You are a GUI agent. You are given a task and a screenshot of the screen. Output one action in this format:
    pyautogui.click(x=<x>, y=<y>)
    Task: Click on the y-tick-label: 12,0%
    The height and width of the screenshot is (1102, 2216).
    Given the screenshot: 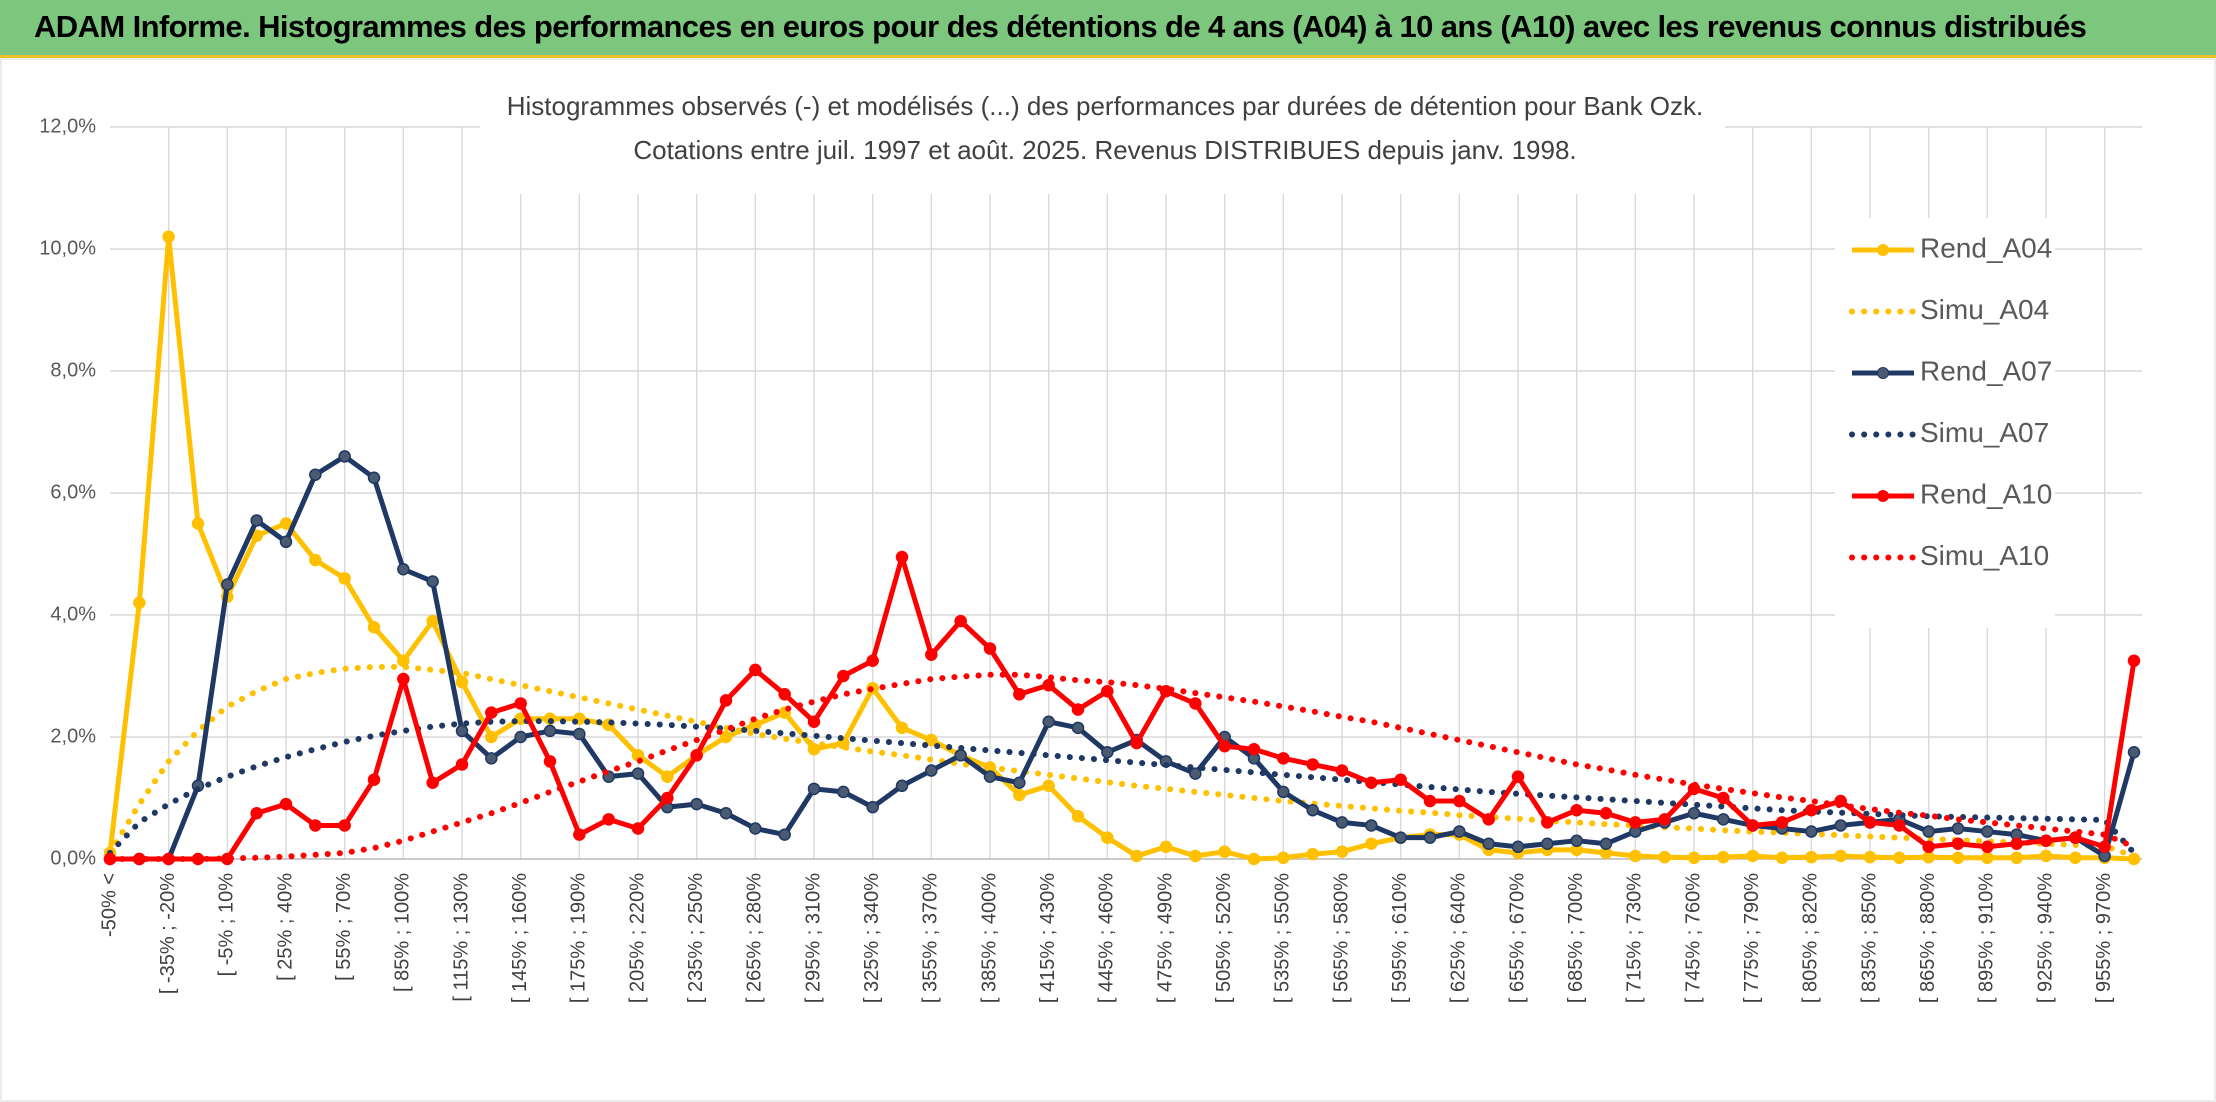 What is the action you would take?
    pyautogui.click(x=67, y=126)
    